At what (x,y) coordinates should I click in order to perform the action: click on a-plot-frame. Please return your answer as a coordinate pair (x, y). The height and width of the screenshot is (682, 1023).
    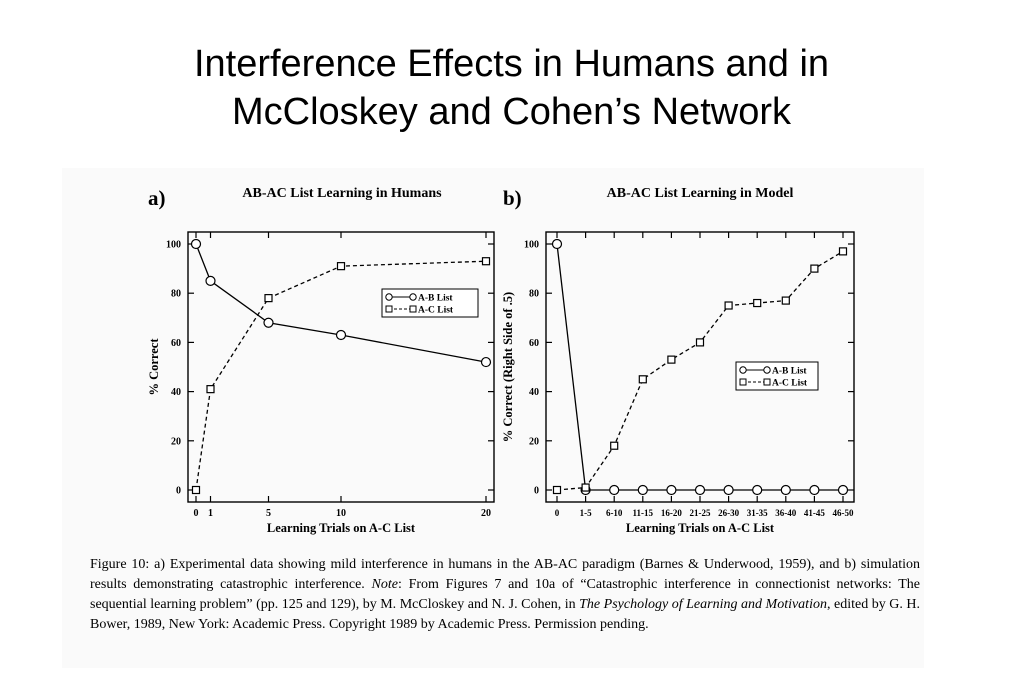
    Looking at the image, I should click on (341, 367).